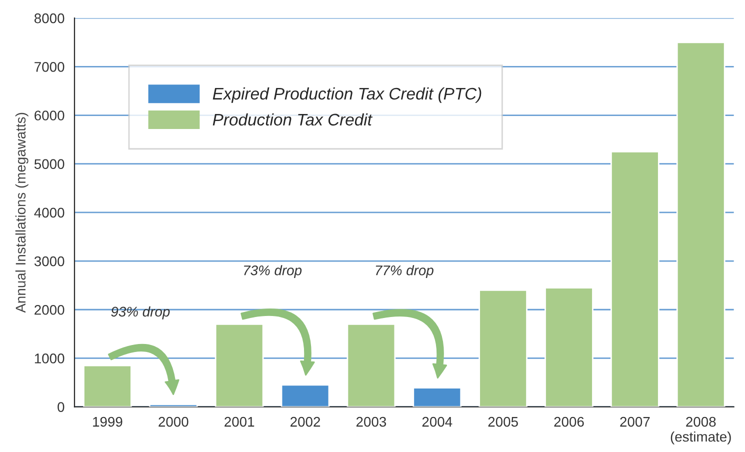  I want to click on x-tick-label: 2005, so click(503, 421).